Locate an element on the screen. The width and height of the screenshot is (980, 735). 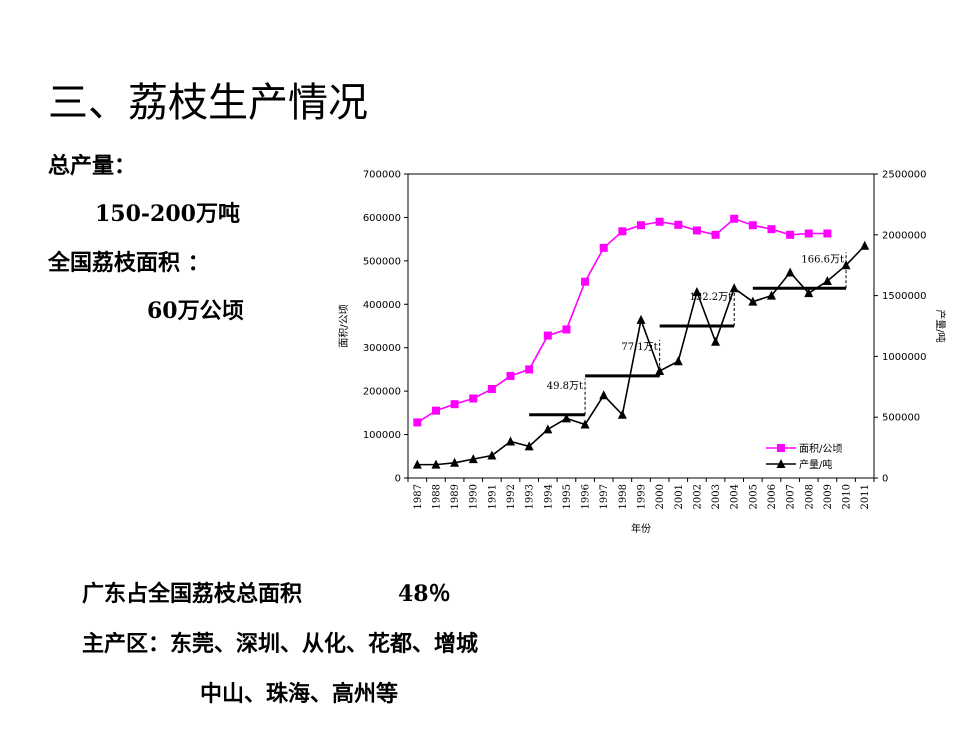
x-tick-label: 1991 is located at coordinates (492, 496).